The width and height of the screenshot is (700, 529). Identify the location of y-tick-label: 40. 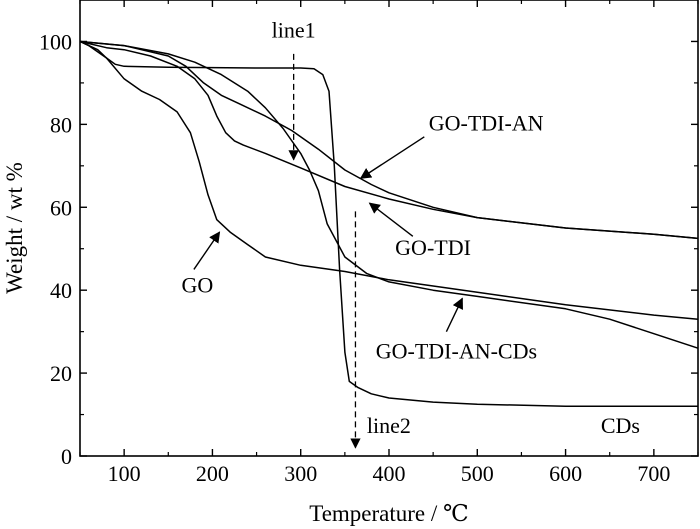
(61, 290).